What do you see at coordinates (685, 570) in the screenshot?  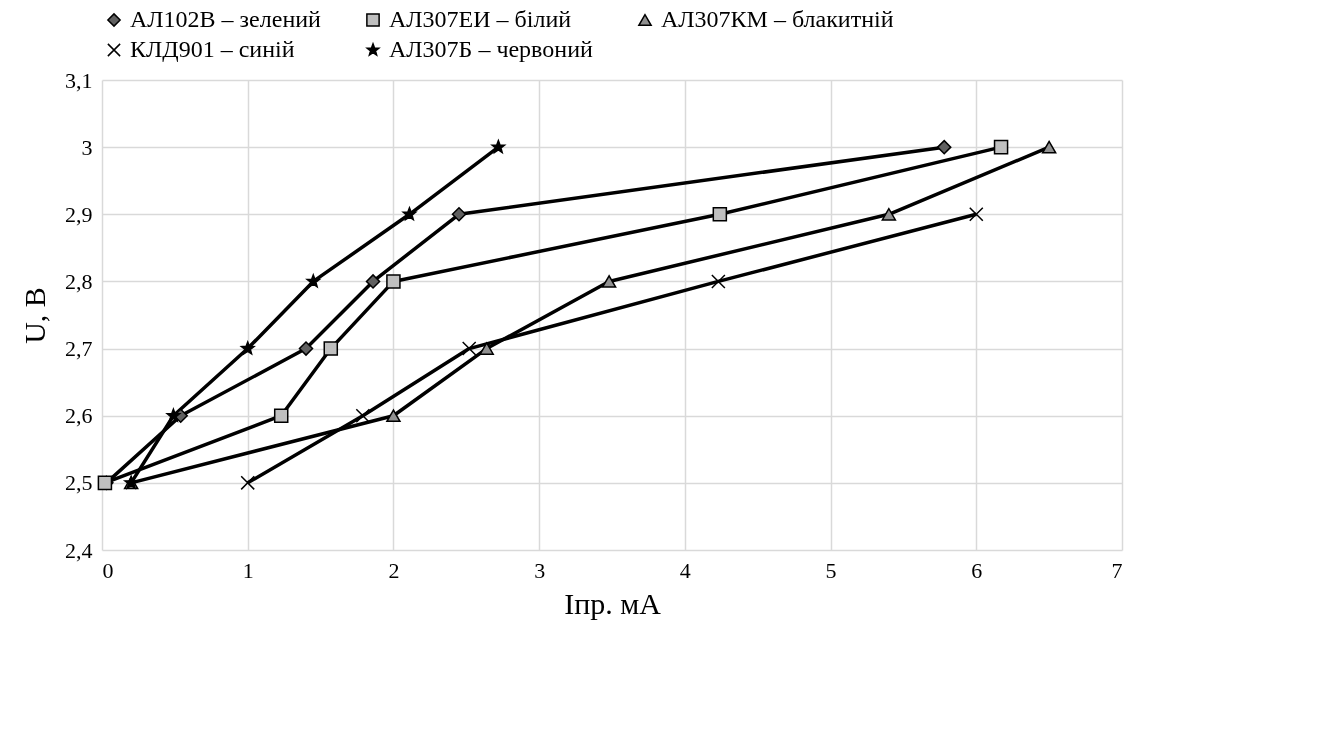 I see `x-tick-label: 4` at bounding box center [685, 570].